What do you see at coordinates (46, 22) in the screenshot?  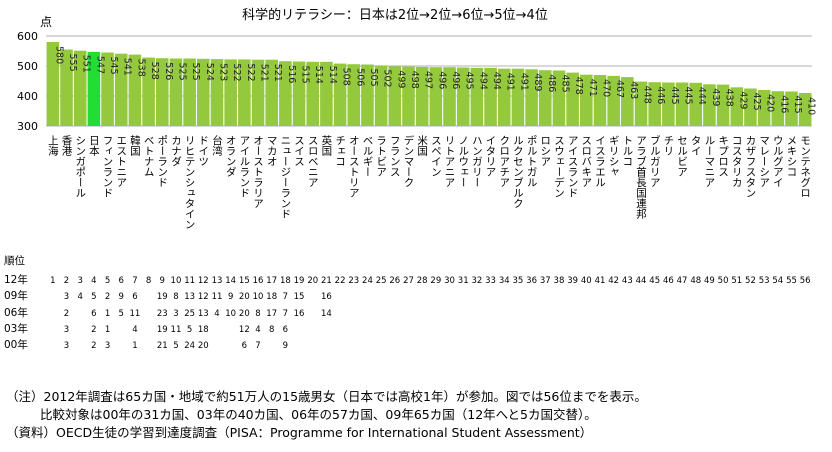 I see `y-axis-unit-label: 点` at bounding box center [46, 22].